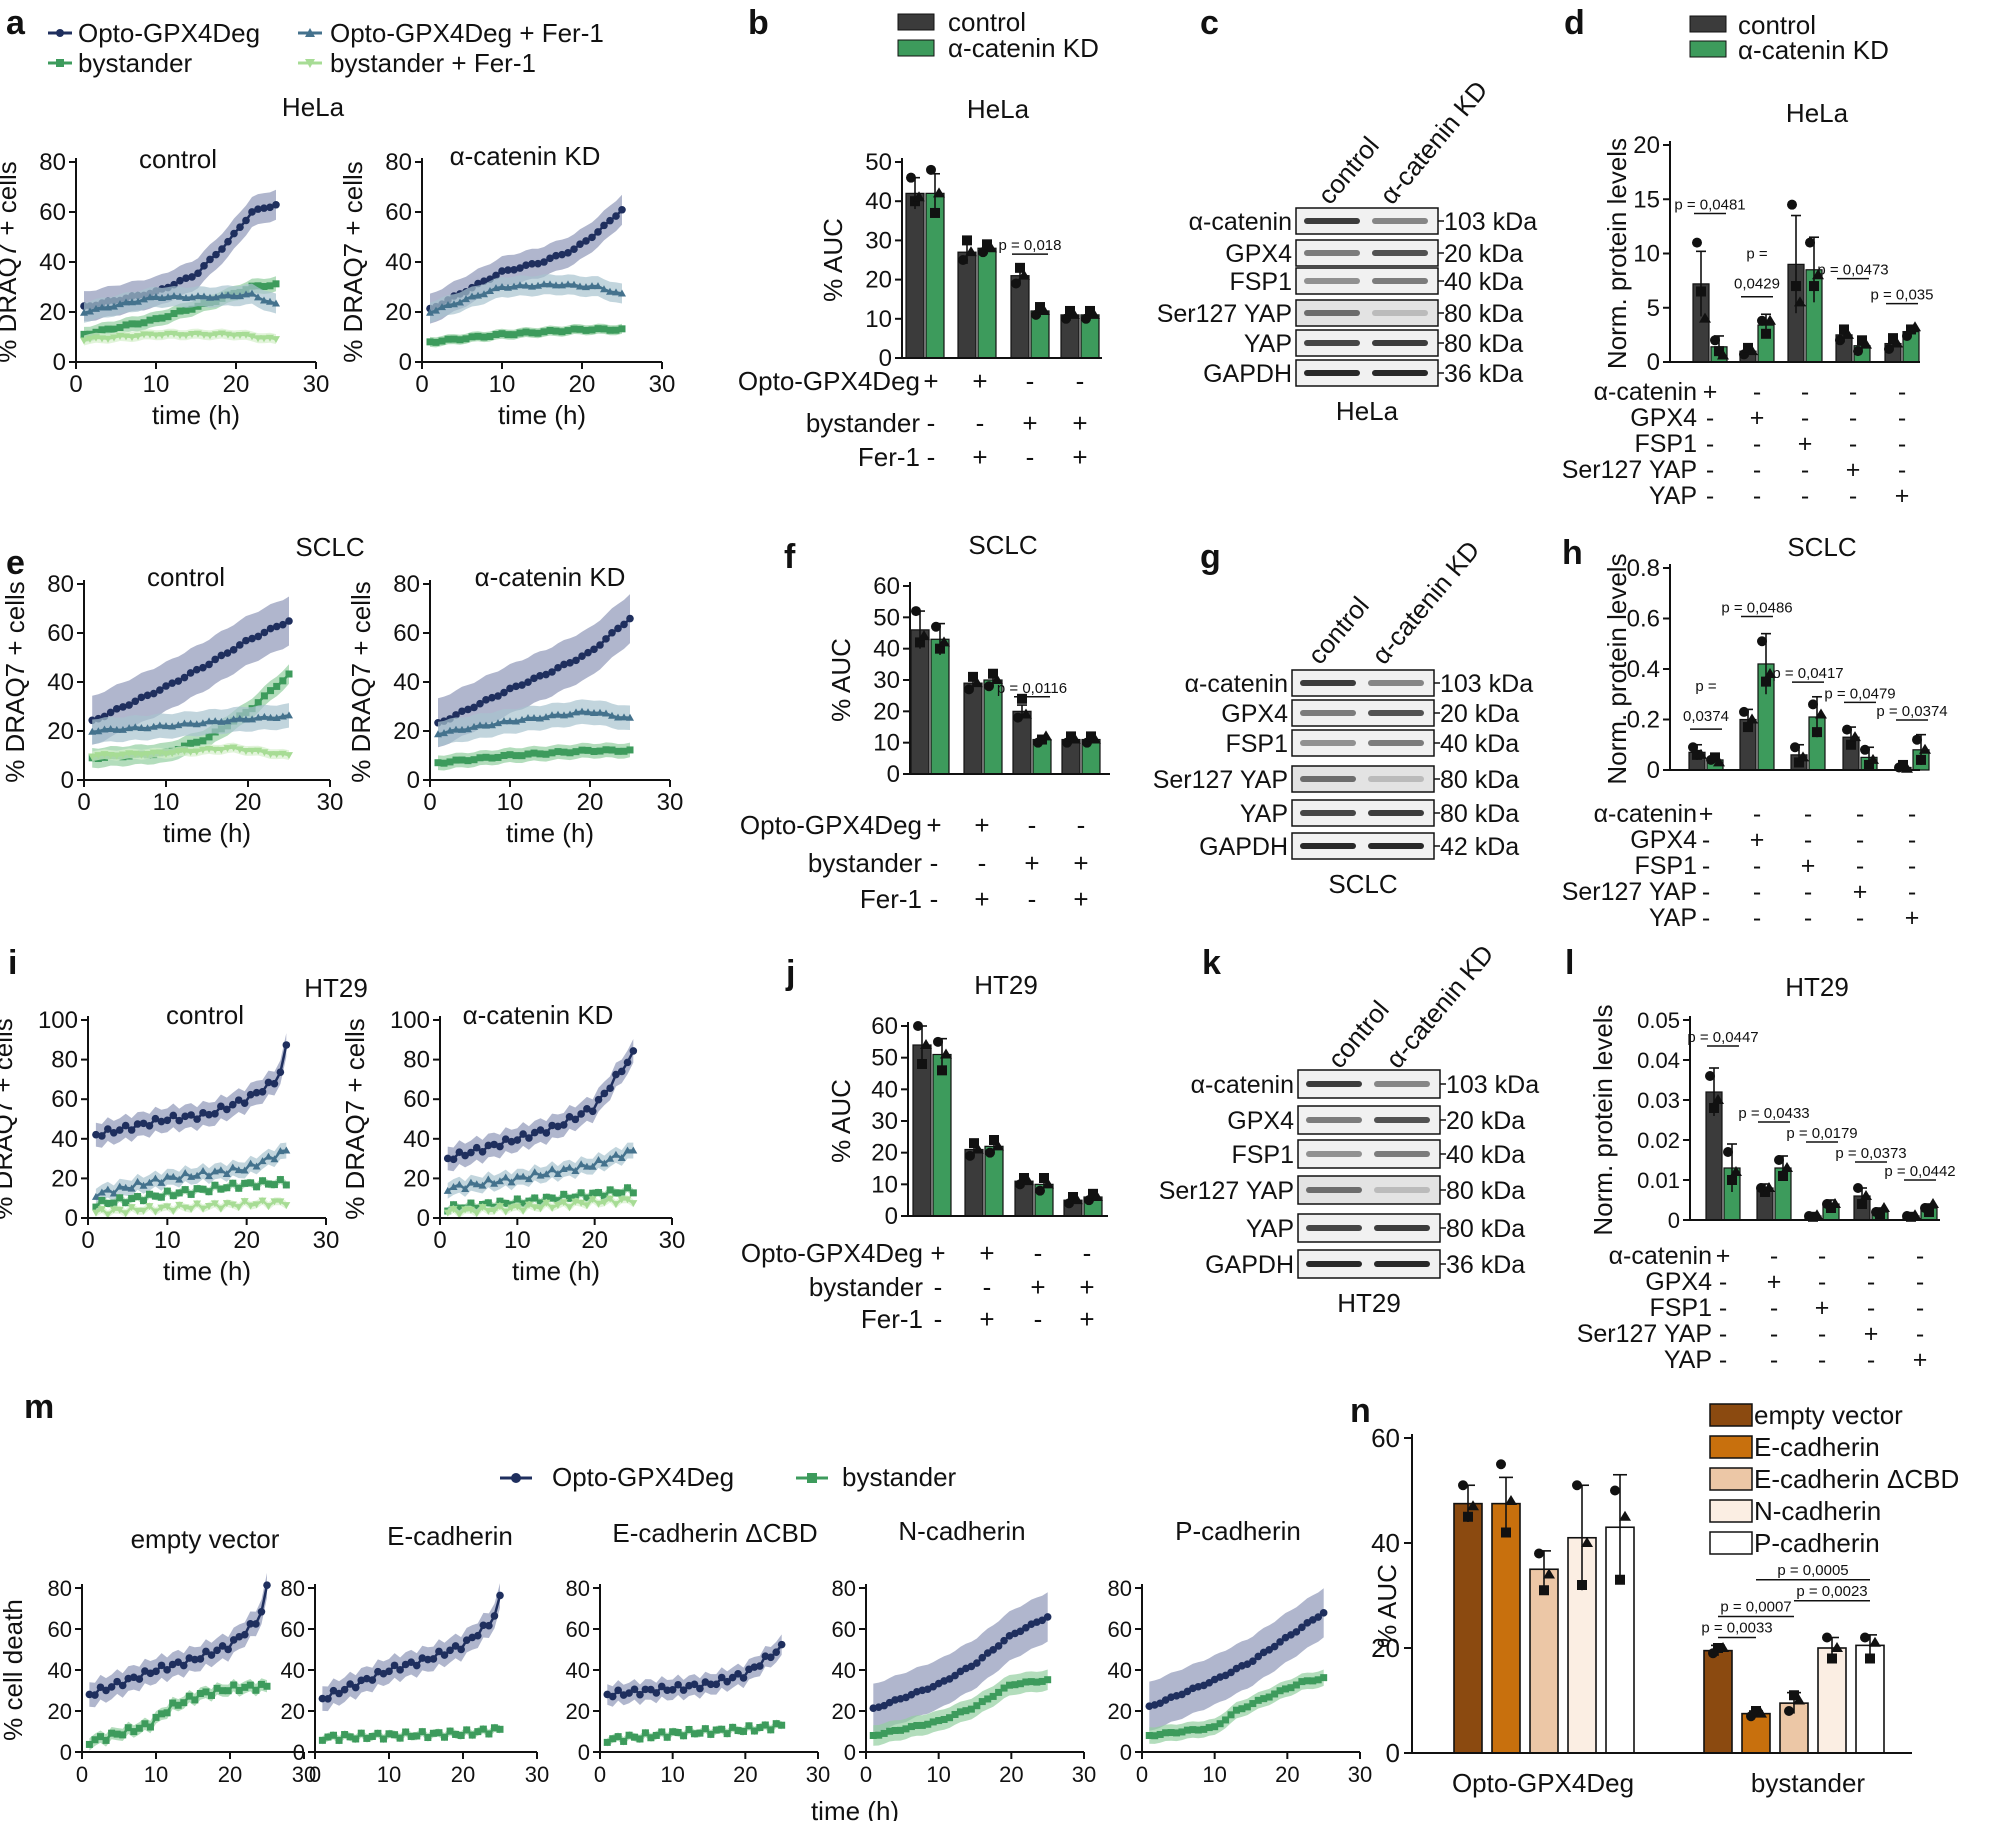  Describe the element at coordinates (1653, 770) in the screenshot. I see `y-tick-label: 0` at that location.